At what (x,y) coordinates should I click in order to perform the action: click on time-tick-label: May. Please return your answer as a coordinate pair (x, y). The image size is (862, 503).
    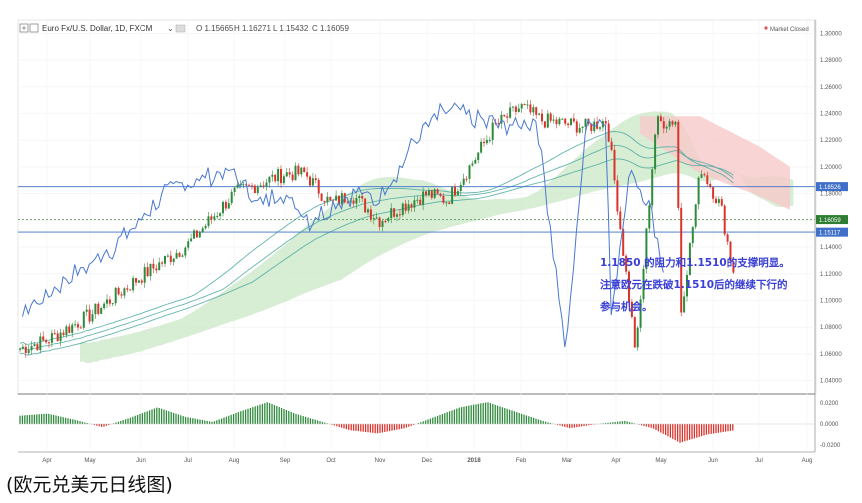
    Looking at the image, I should click on (660, 461).